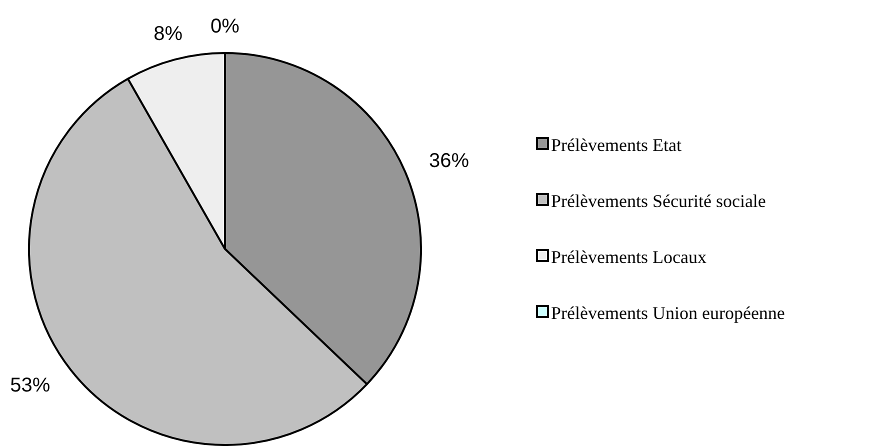 Image resolution: width=890 pixels, height=446 pixels. I want to click on data-label: 36%, so click(449, 161).